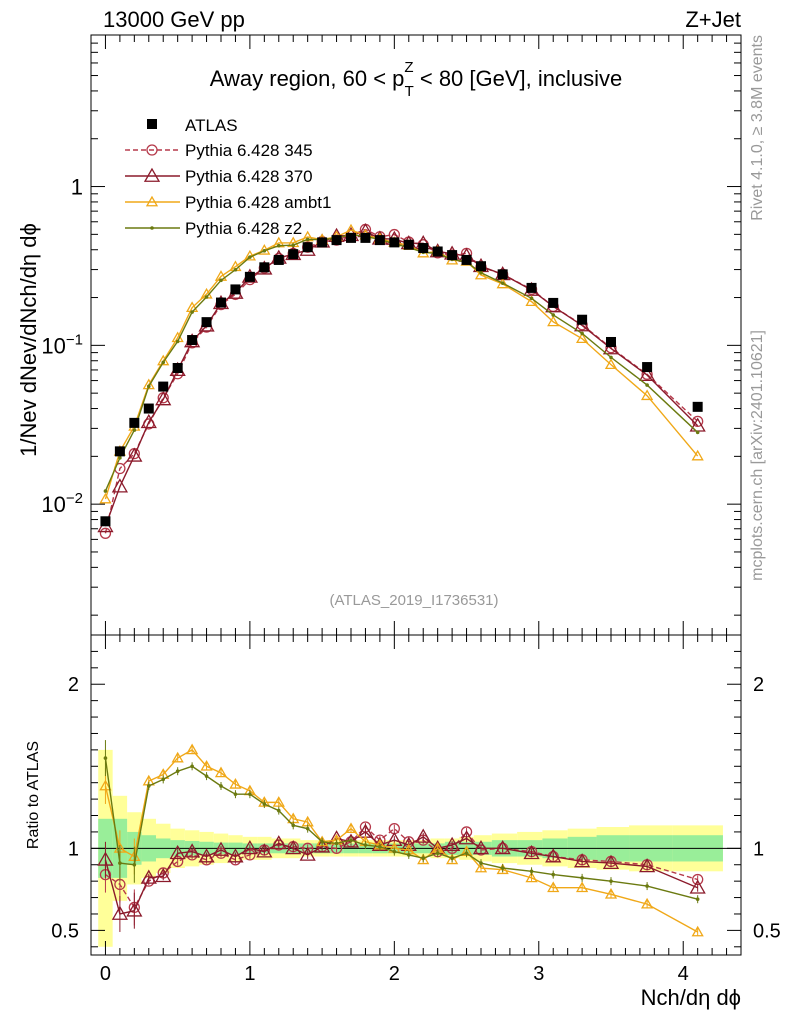 This screenshot has height=1024, width=786. What do you see at coordinates (713, 19) in the screenshot?
I see `header-right: Z+Jet` at bounding box center [713, 19].